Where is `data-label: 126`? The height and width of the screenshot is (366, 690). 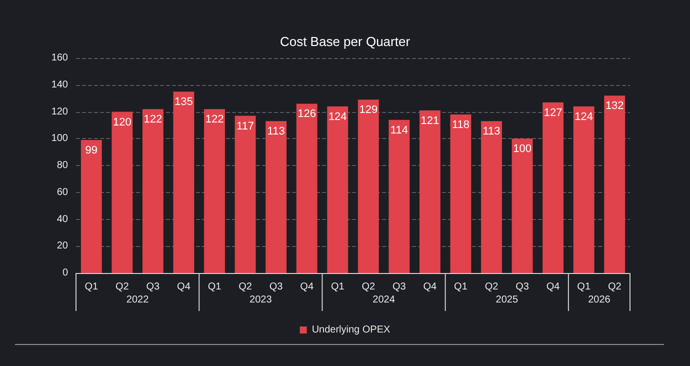
data-label: 126 is located at coordinates (307, 114).